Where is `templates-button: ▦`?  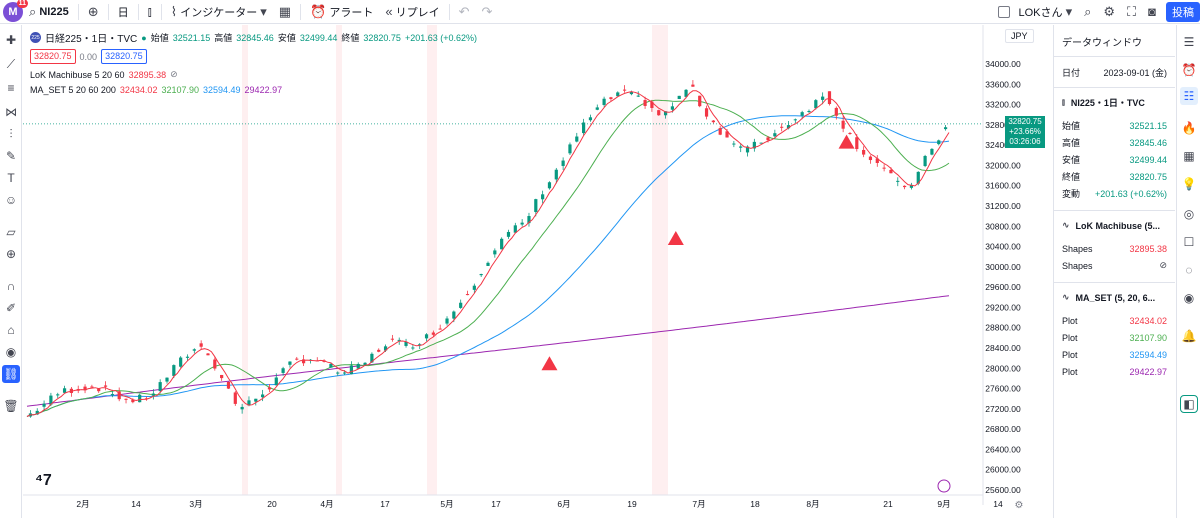
templates-button: ▦ is located at coordinates (285, 12).